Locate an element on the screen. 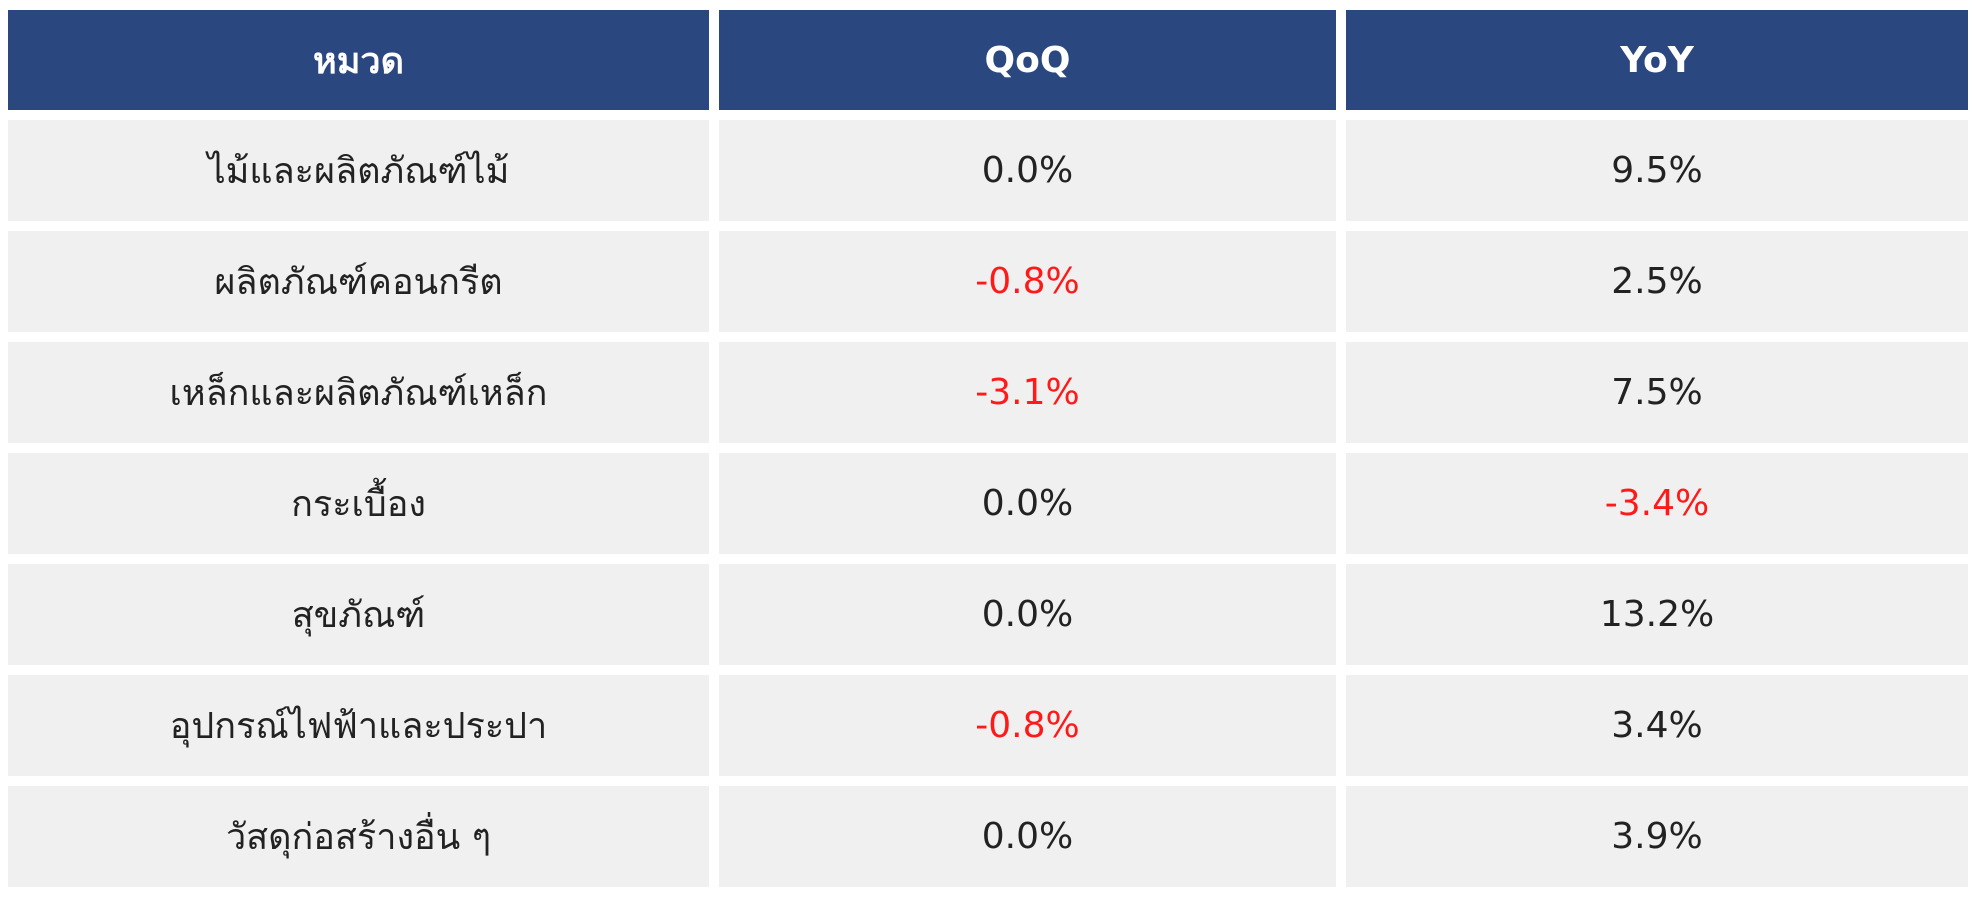  category-cell: อุปกรณ์ไฟฟ้าและประปา is located at coordinates (358, 725).